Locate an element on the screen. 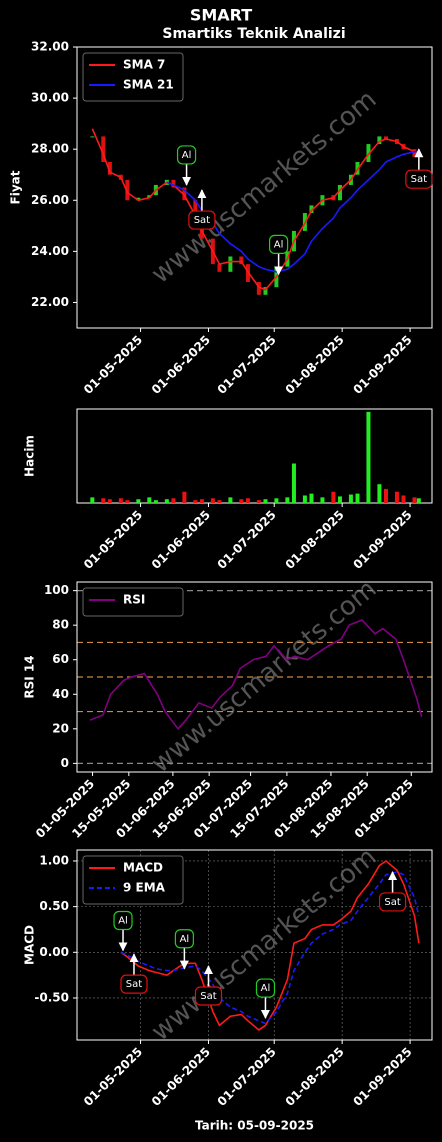 This screenshot has width=442, height=1142. y-tick-label: 40 is located at coordinates (60, 694).